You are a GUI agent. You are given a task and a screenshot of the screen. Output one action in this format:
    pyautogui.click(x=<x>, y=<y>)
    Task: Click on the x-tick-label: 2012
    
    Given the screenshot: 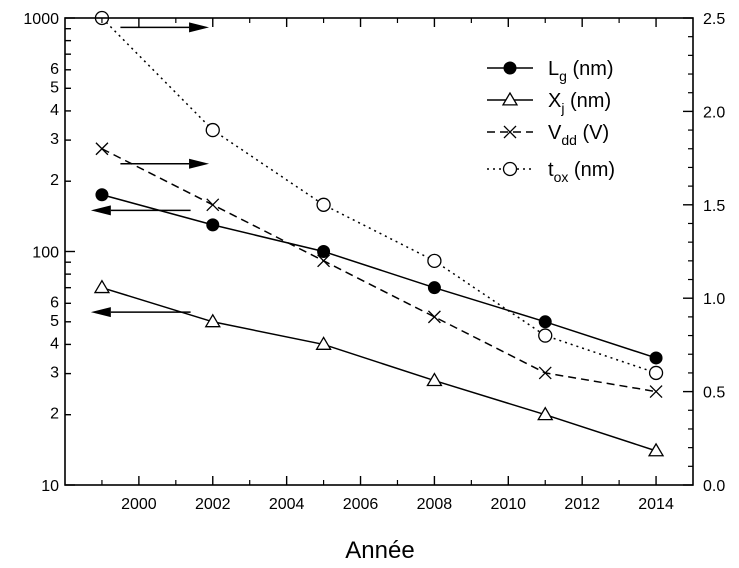 What is the action you would take?
    pyautogui.click(x=582, y=504)
    